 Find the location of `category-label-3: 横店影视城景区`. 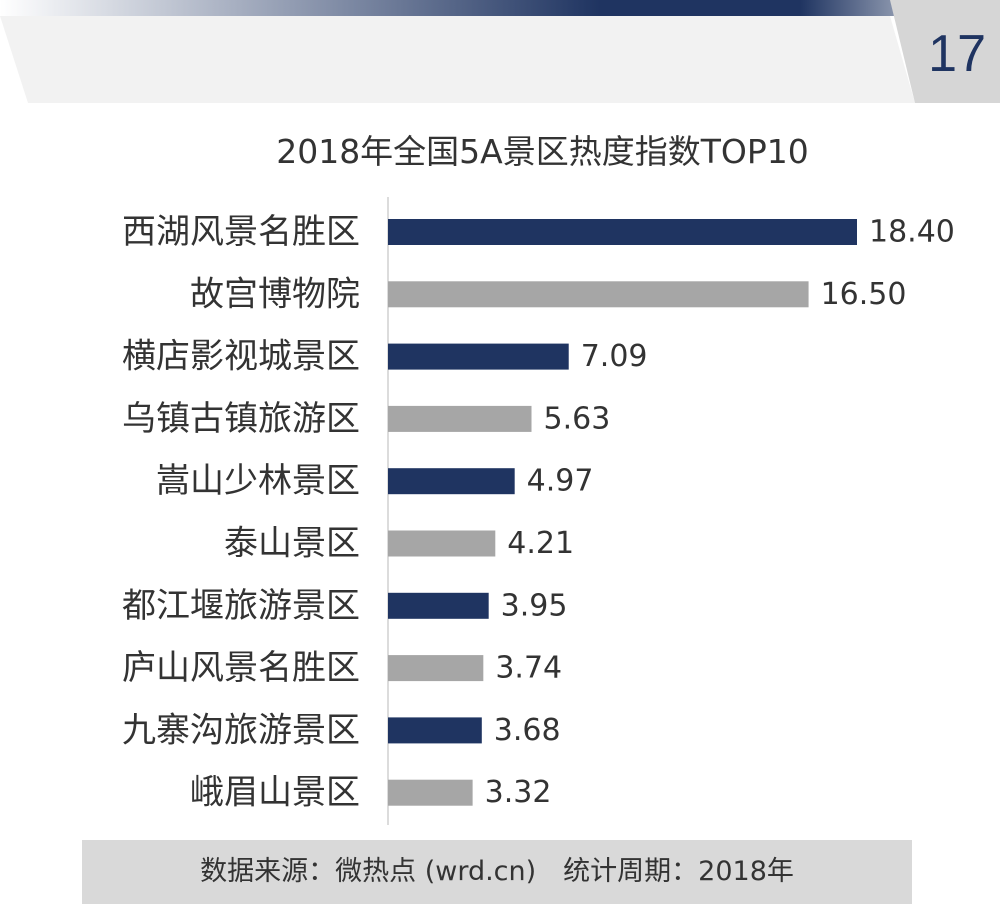

category-label-3: 横店影视城景区 is located at coordinates (241, 357).